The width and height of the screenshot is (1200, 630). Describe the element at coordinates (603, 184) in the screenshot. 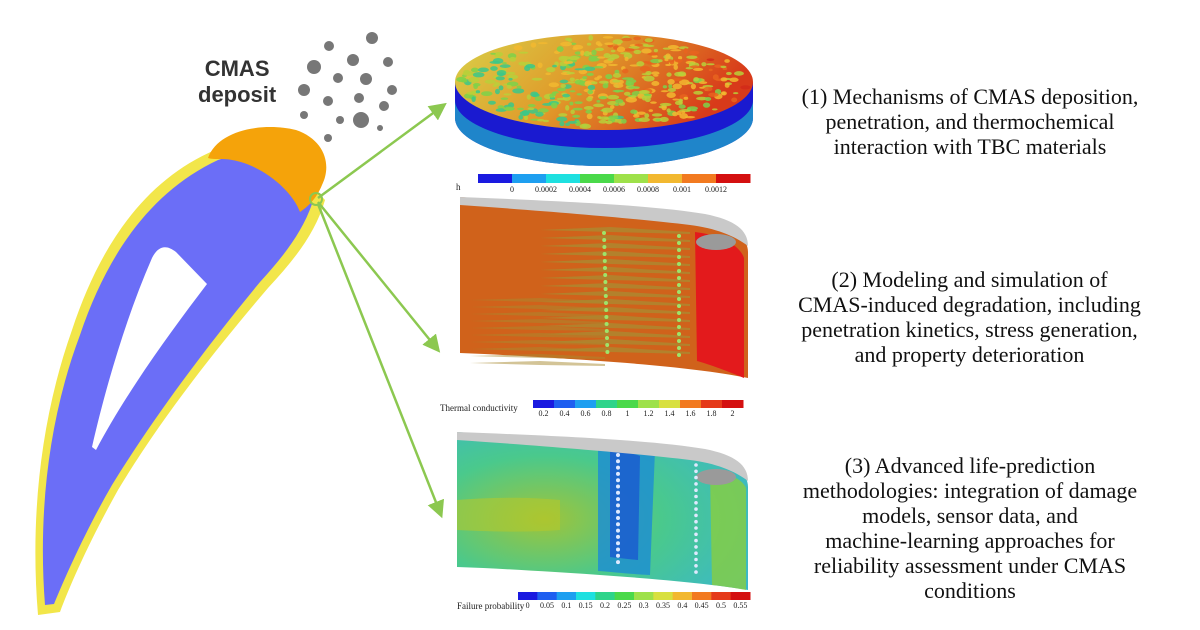

I see `colorbar-h: h 0 0.0002 0.0004 0.0006 0.0008 0.001 0.0012` at that location.